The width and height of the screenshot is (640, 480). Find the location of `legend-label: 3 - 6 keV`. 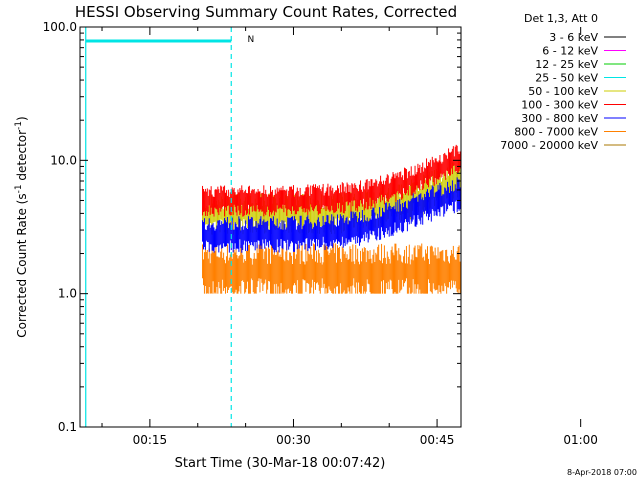

legend-label: 3 - 6 keV is located at coordinates (573, 37).